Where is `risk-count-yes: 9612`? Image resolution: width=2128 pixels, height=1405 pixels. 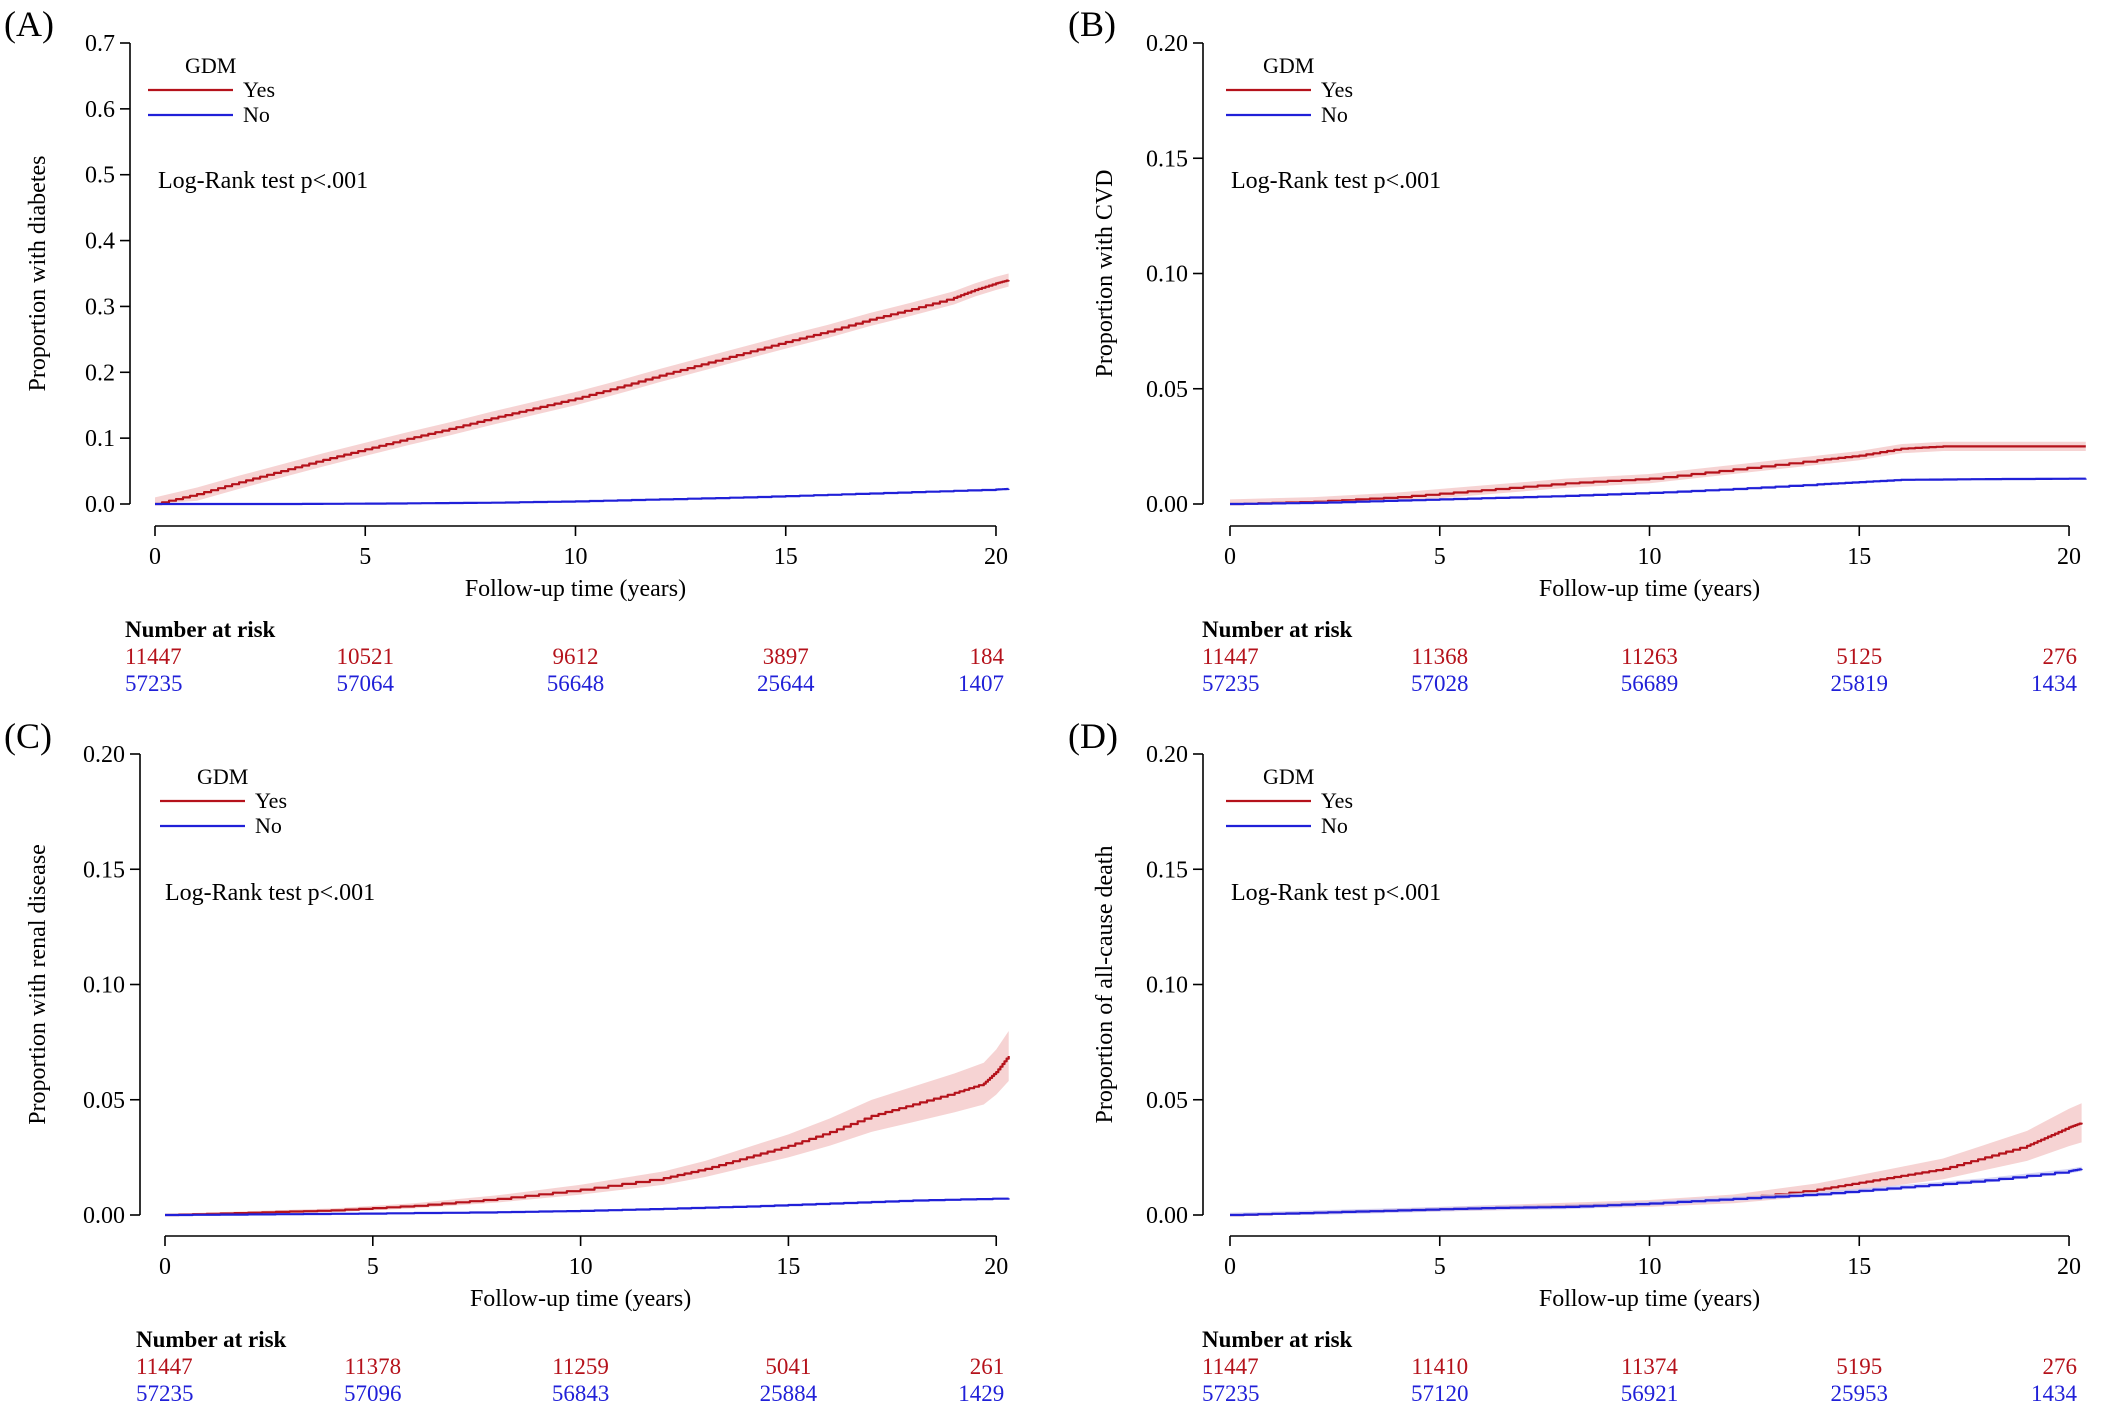 risk-count-yes: 9612 is located at coordinates (575, 656).